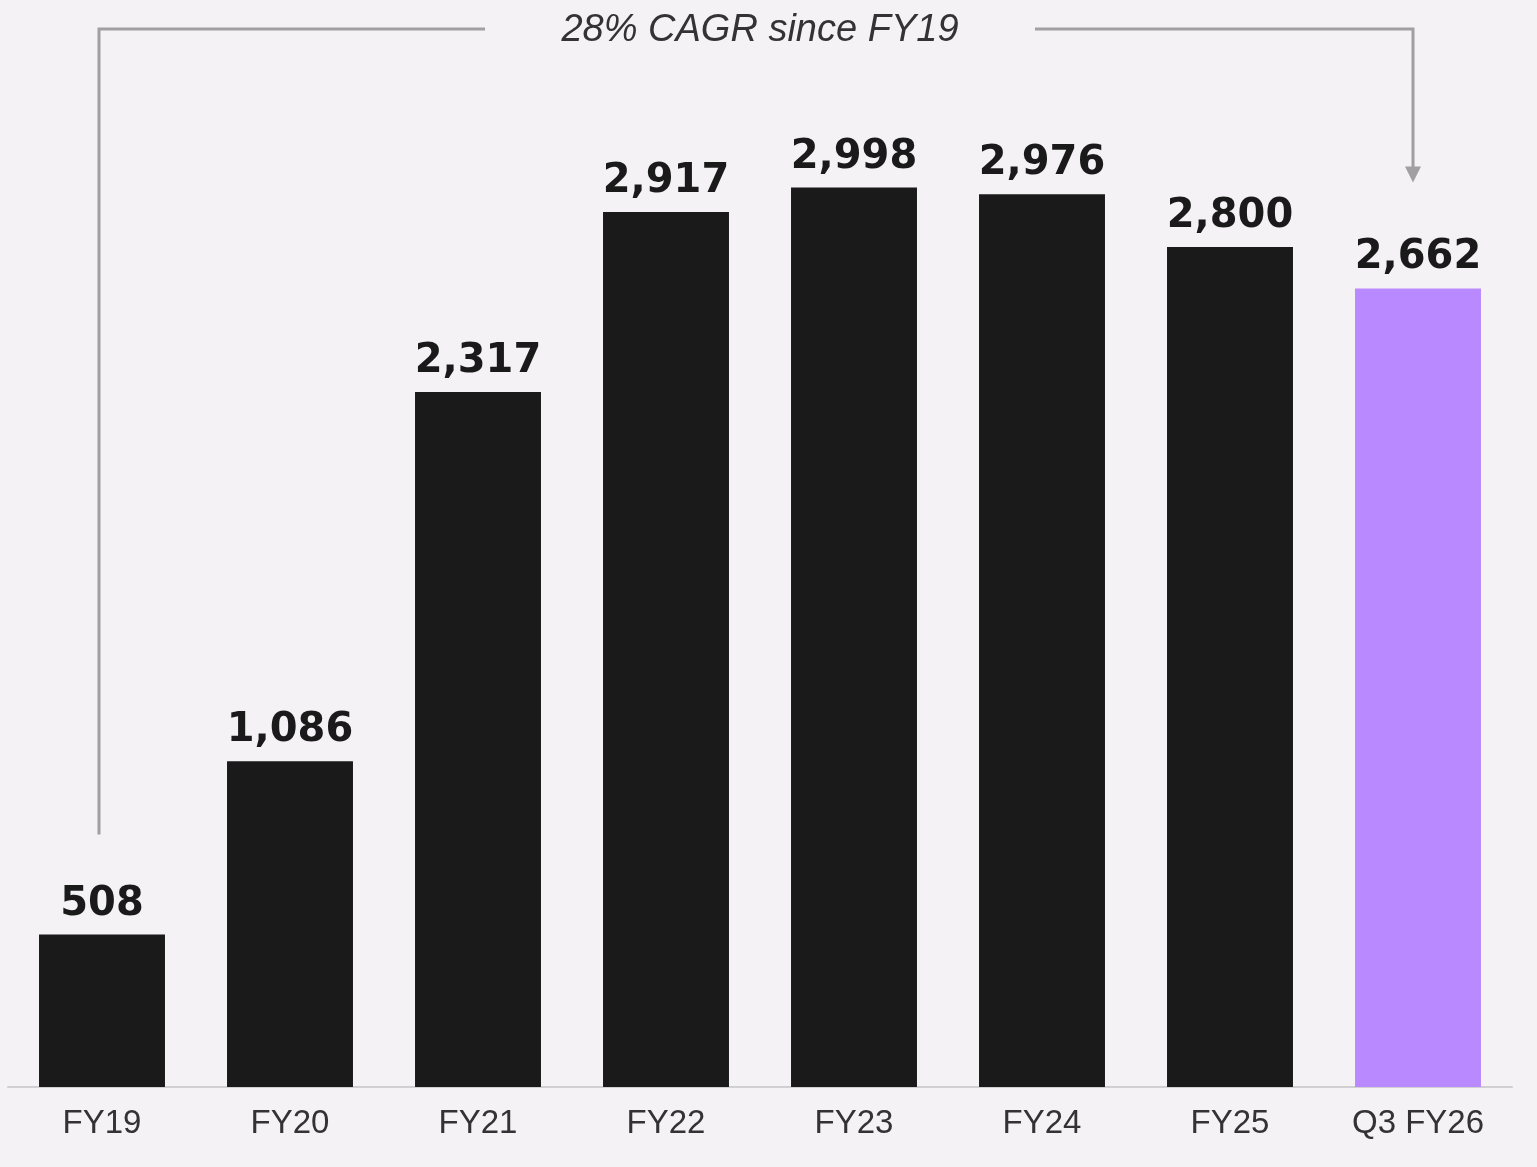 The image size is (1537, 1167). What do you see at coordinates (666, 177) in the screenshot?
I see `data-label: 2,917` at bounding box center [666, 177].